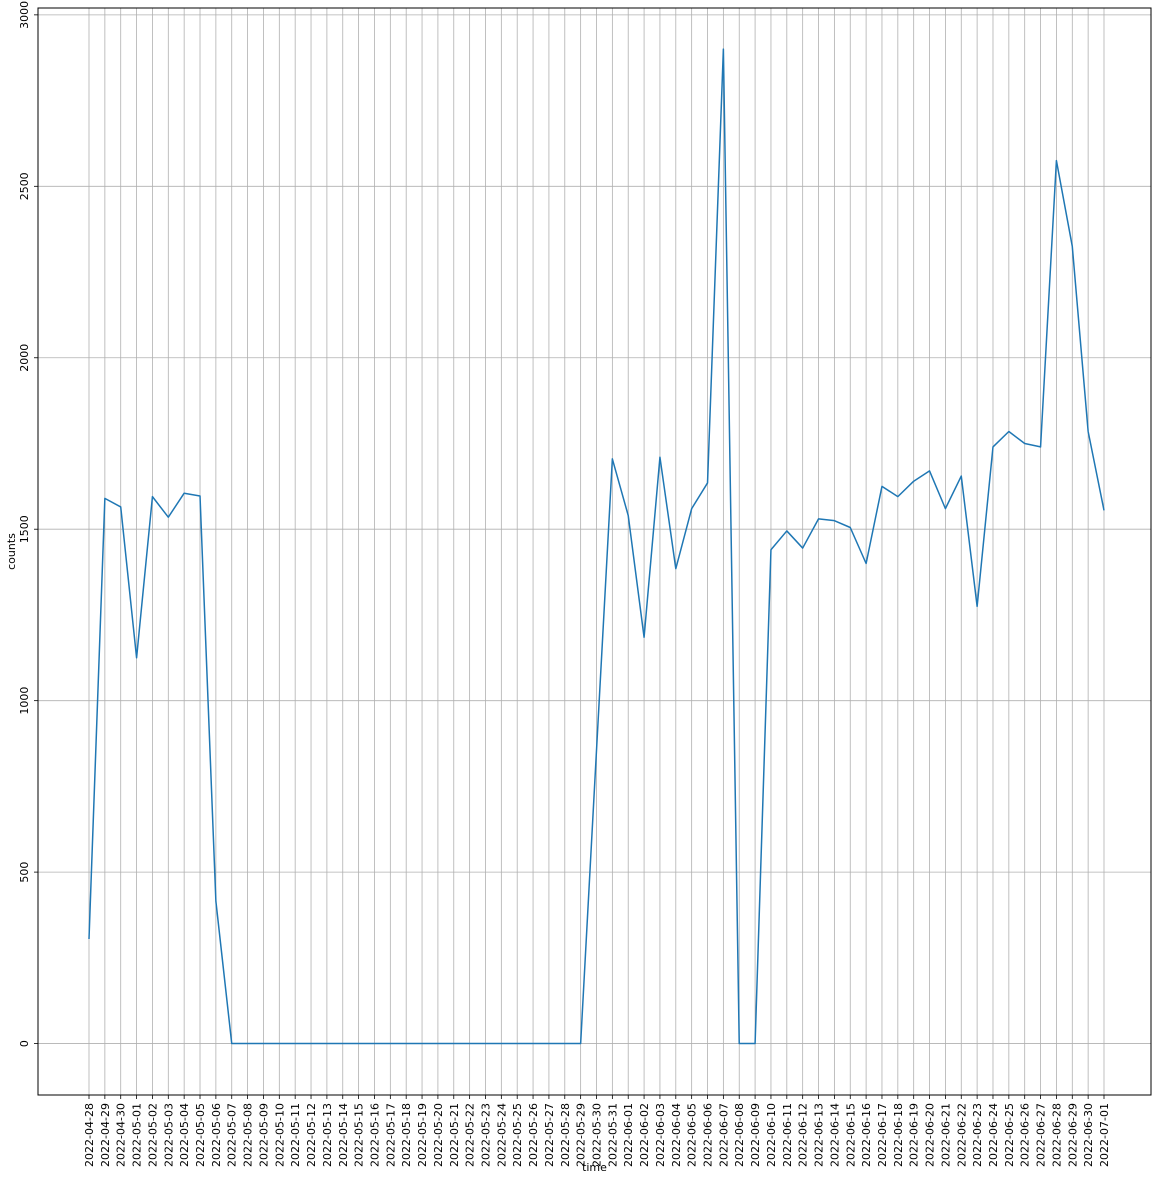 The image size is (1161, 1180). I want to click on x-tick-label: 2022-06-29, so click(1072, 1135).